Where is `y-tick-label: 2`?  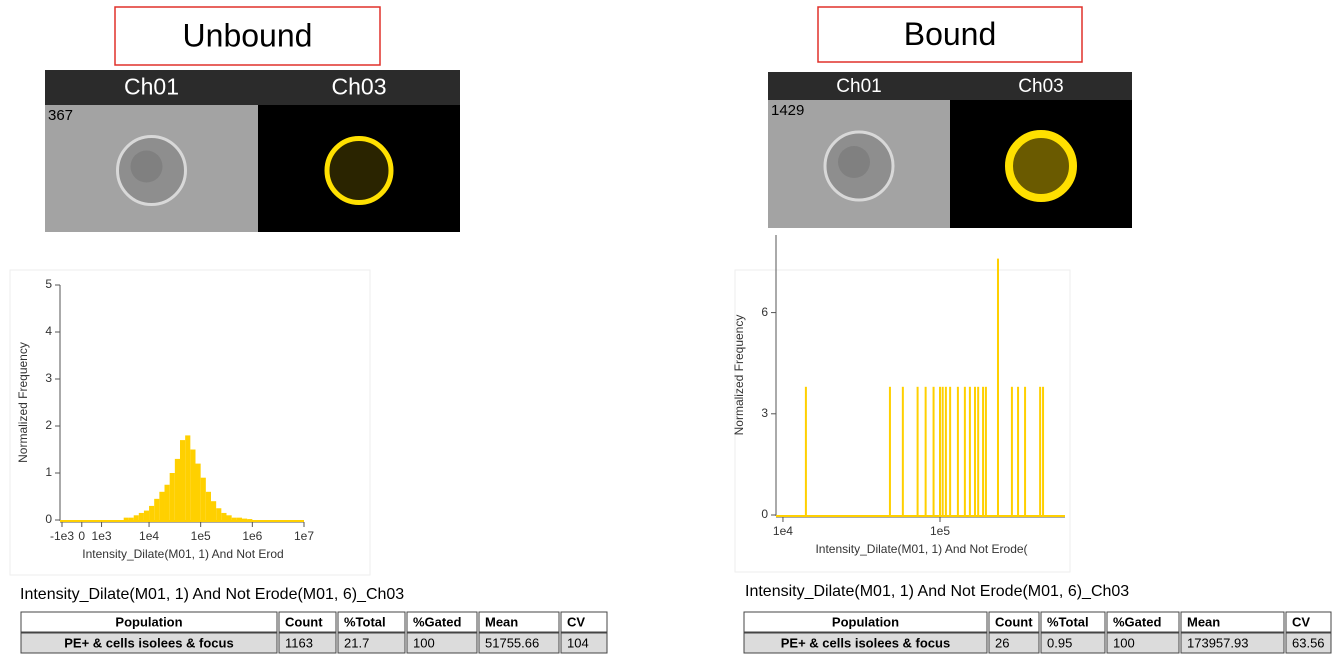 y-tick-label: 2 is located at coordinates (48, 425).